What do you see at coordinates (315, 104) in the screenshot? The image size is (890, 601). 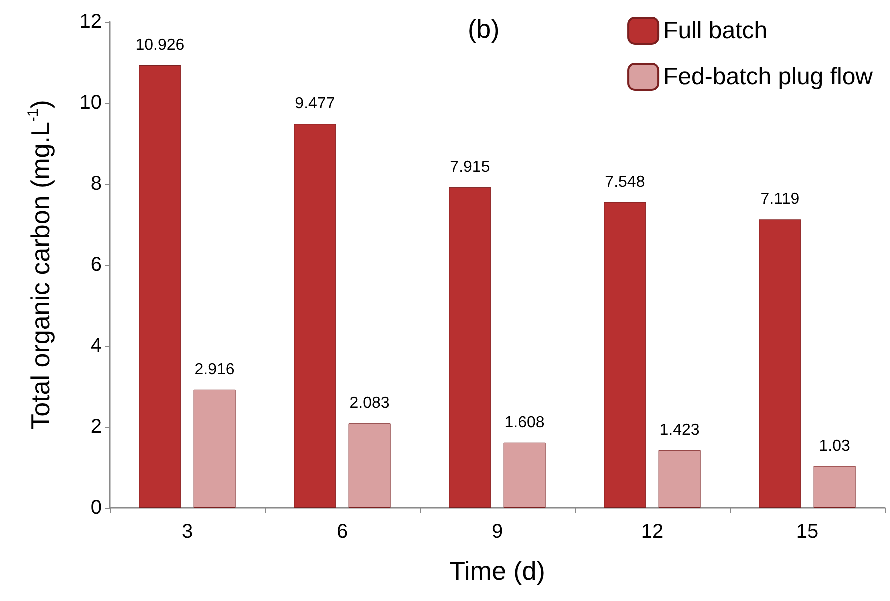 I see `data-label: 9.477` at bounding box center [315, 104].